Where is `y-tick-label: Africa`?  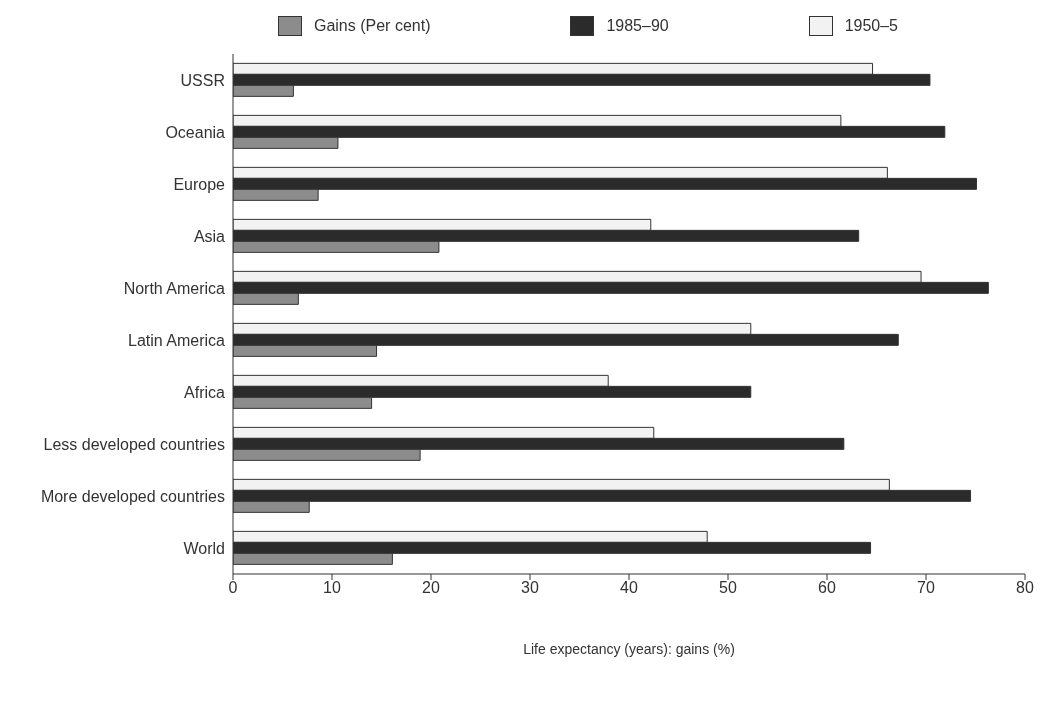 y-tick-label: Africa is located at coordinates (205, 392).